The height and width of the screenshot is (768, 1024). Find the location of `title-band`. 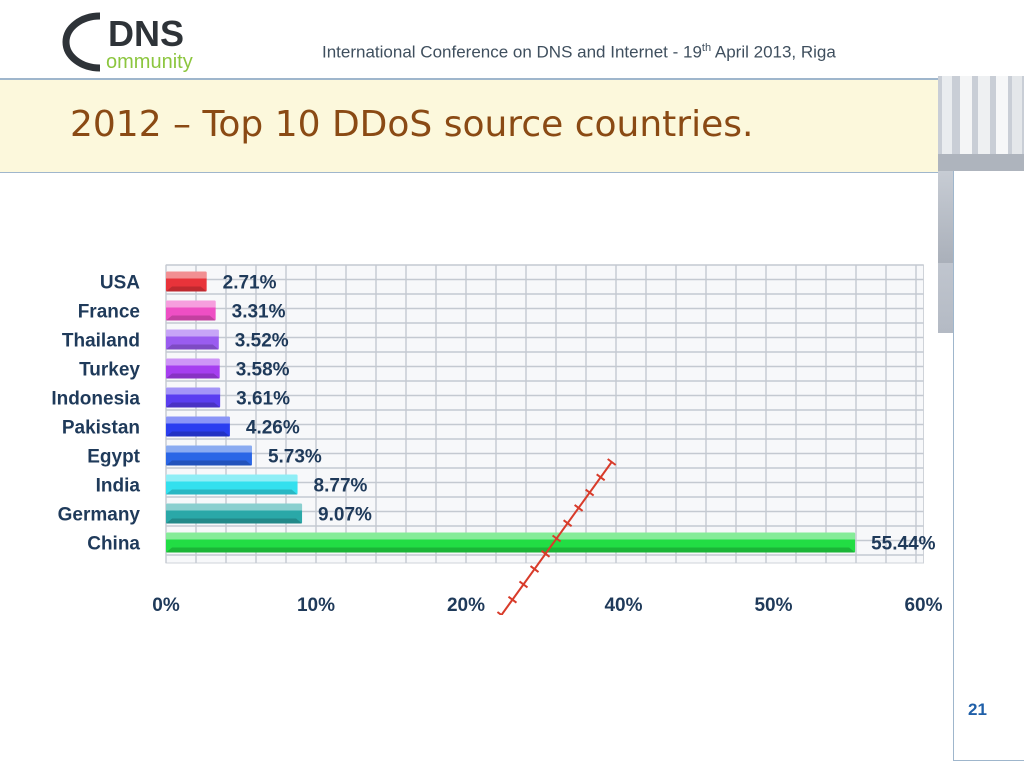

title-band is located at coordinates (469, 125).